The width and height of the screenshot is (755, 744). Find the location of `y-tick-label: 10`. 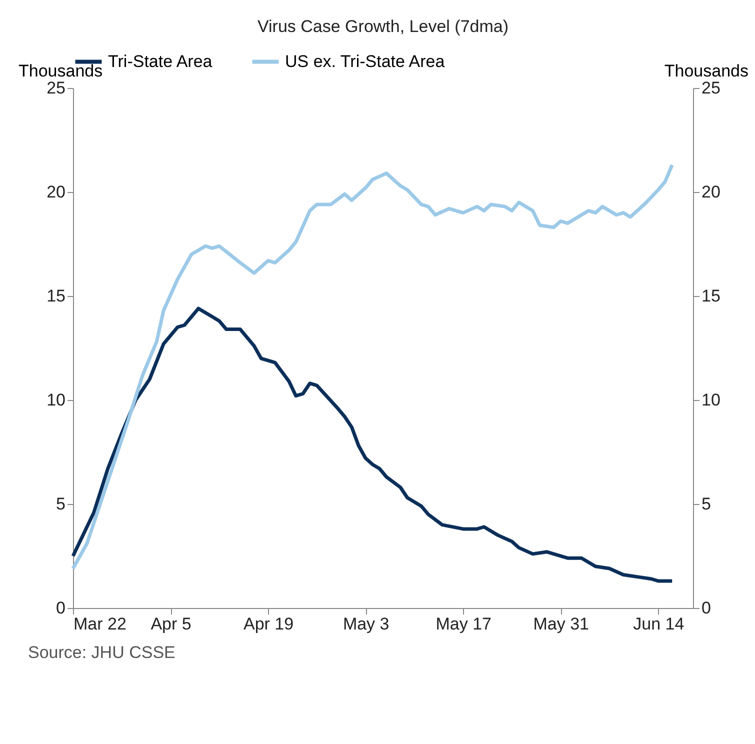

y-tick-label: 10 is located at coordinates (56, 400).